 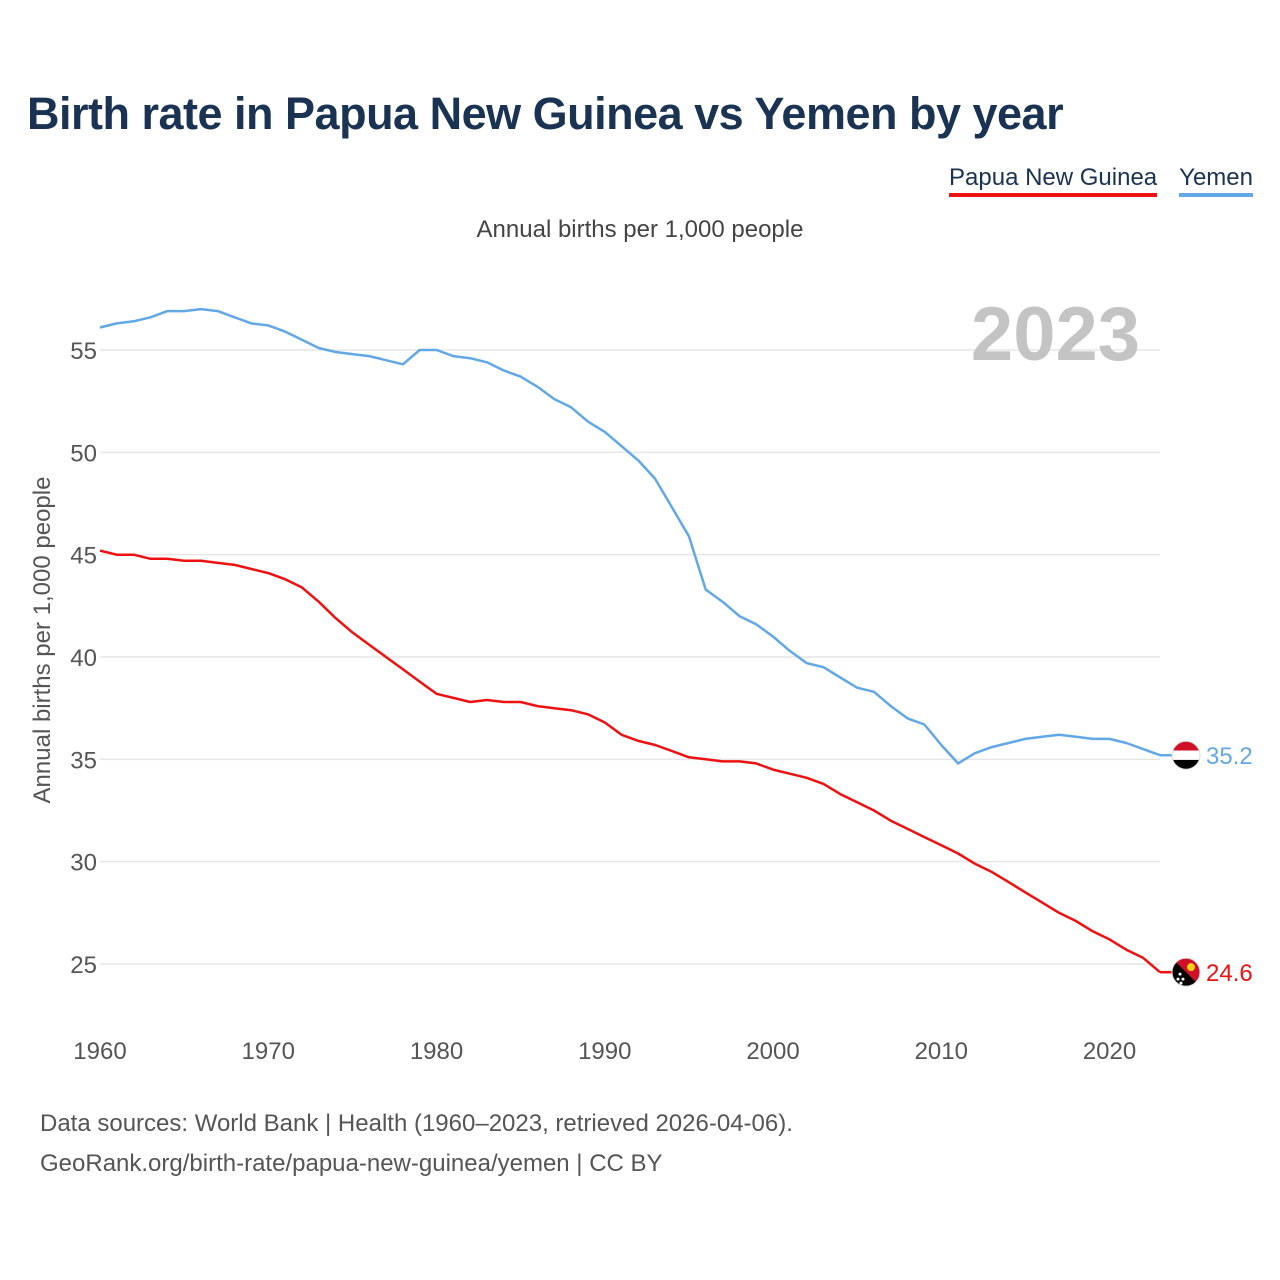 What do you see at coordinates (83, 556) in the screenshot?
I see `y-tick-label: 45` at bounding box center [83, 556].